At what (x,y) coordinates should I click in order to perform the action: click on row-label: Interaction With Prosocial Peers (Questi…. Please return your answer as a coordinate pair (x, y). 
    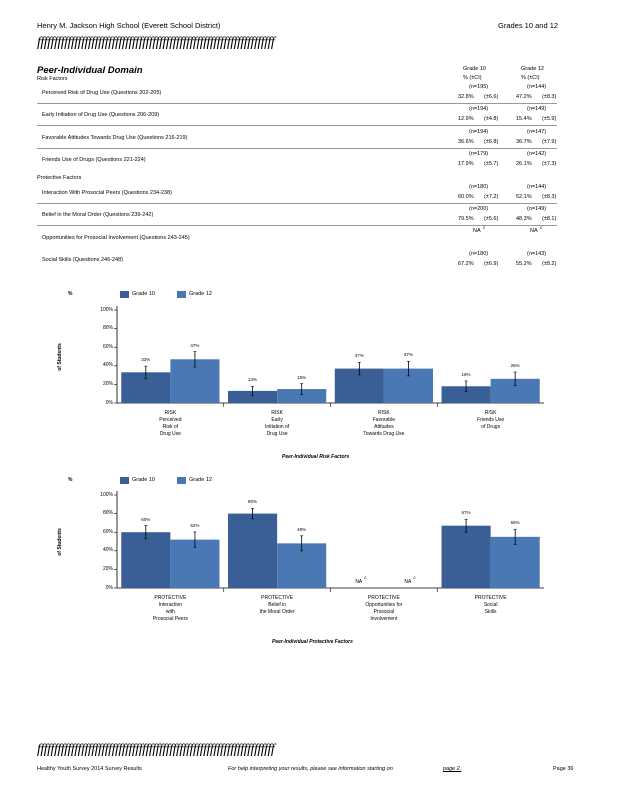
    Looking at the image, I should click on (107, 193).